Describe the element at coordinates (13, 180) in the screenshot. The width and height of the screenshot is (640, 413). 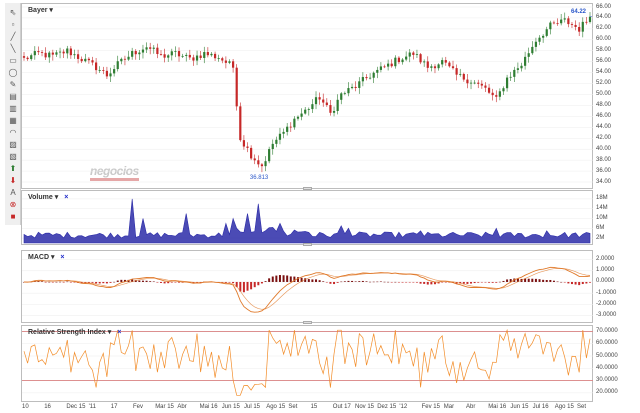
I see `arrow-down-icon: ⬇` at that location.